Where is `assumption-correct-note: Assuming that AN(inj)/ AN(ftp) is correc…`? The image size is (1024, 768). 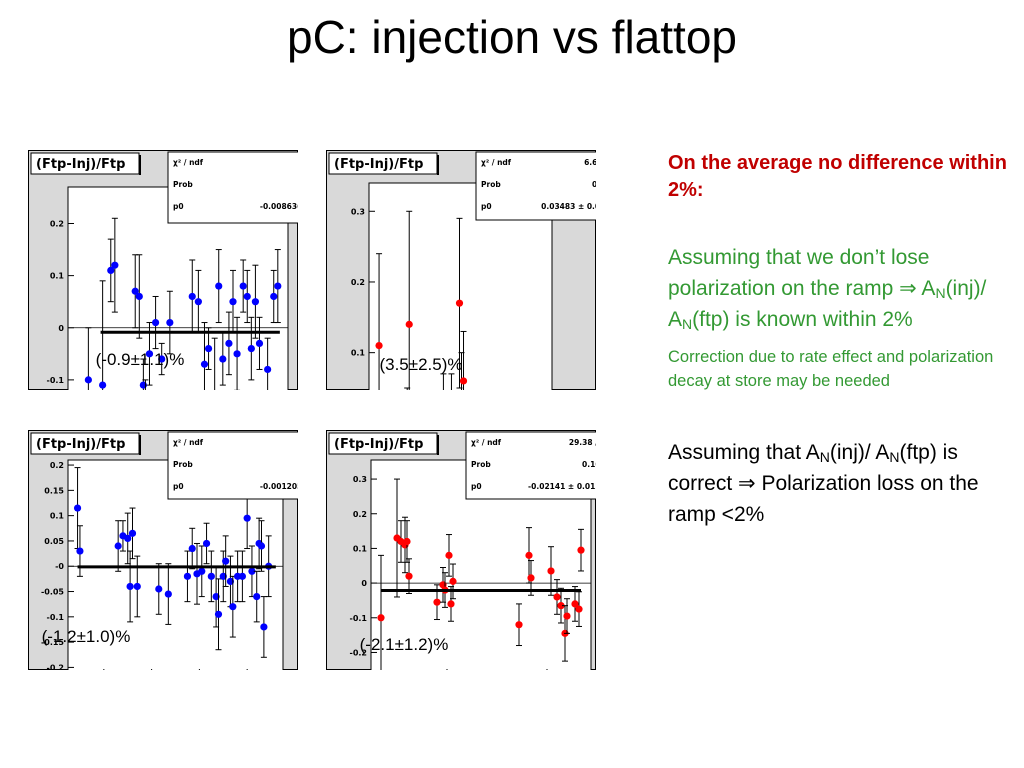 assumption-correct-note: Assuming that AN(inj)/ AN(ftp) is correc… is located at coordinates (838, 483).